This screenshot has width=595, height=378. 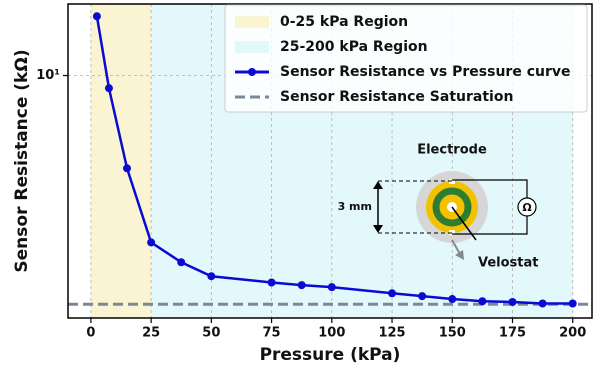 What do you see at coordinates (331, 333) in the screenshot?
I see `x-tick-label: 100` at bounding box center [331, 333].